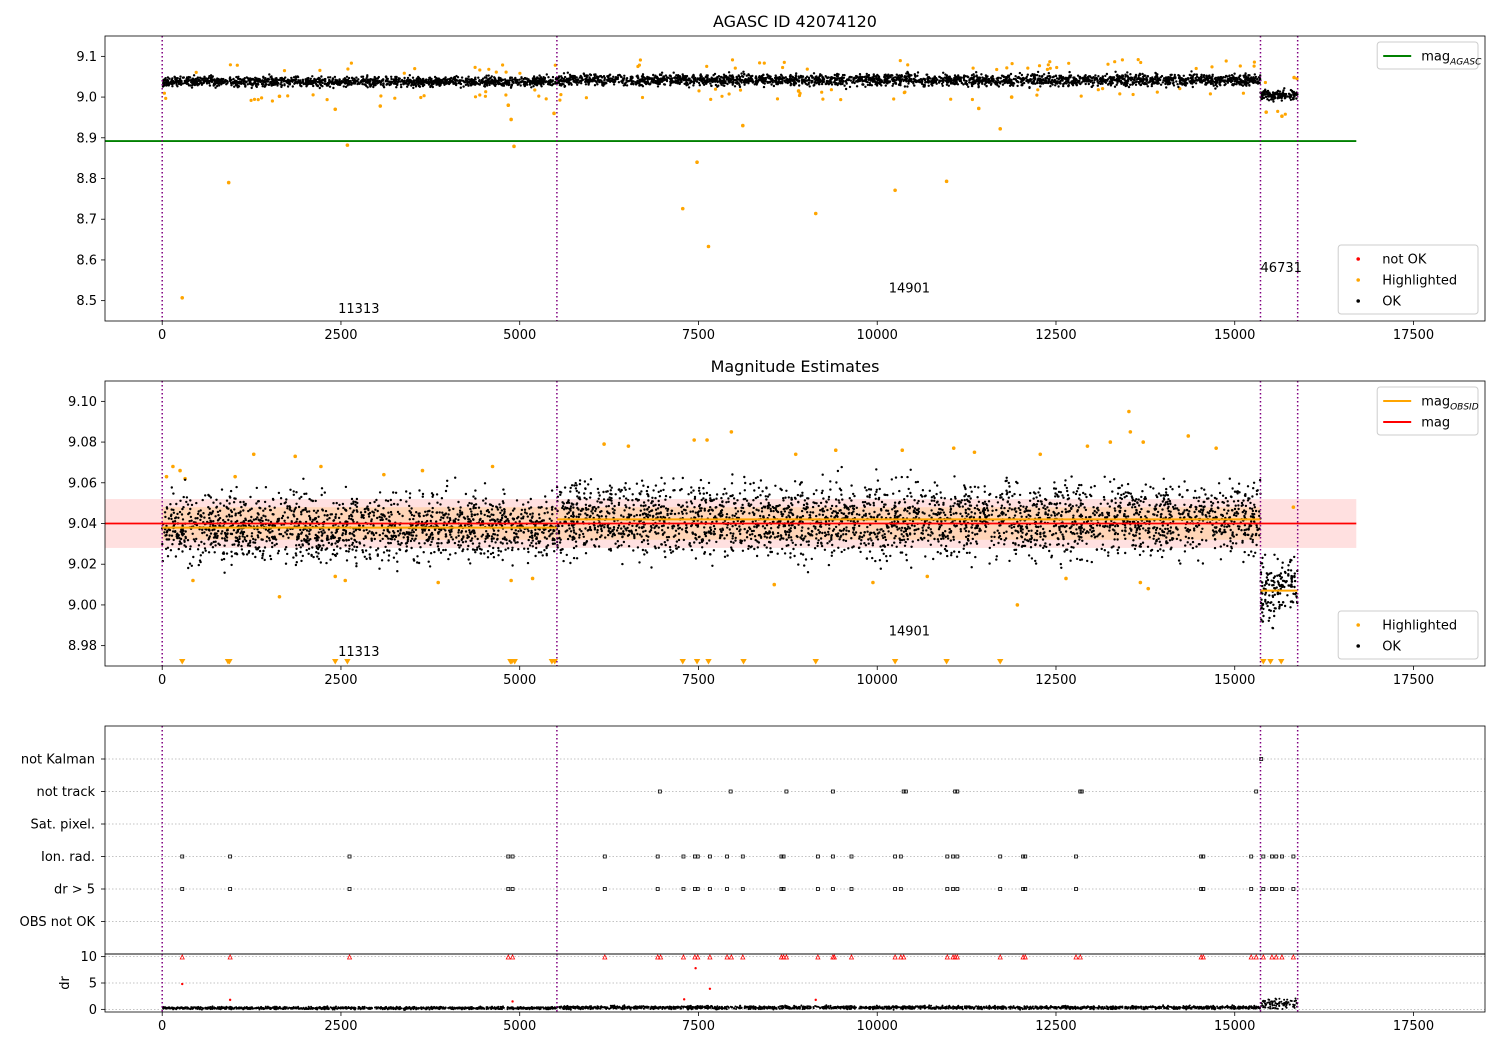 This screenshot has width=1500, height=1050. What do you see at coordinates (86, 301) in the screenshot?
I see `y-tick-label: 8.5` at bounding box center [86, 301].